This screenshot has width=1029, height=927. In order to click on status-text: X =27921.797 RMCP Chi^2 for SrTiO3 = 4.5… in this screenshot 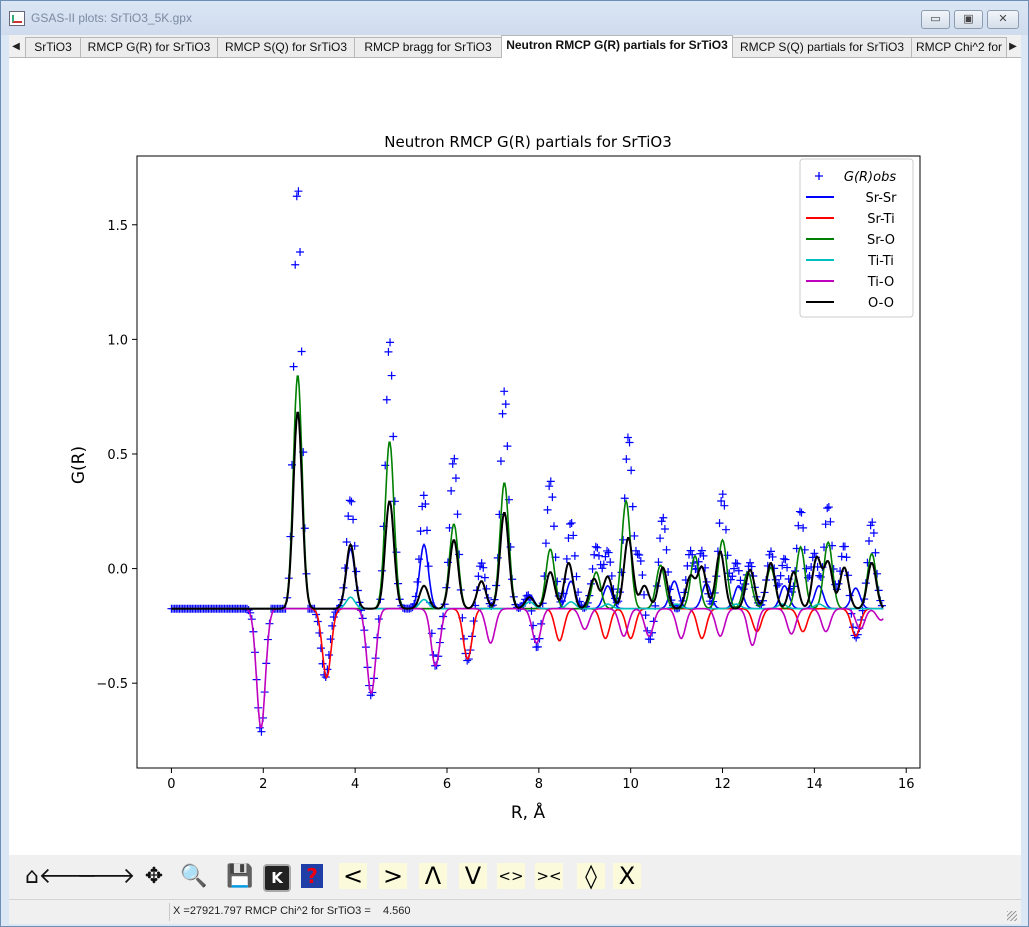, I will do `click(292, 911)`.